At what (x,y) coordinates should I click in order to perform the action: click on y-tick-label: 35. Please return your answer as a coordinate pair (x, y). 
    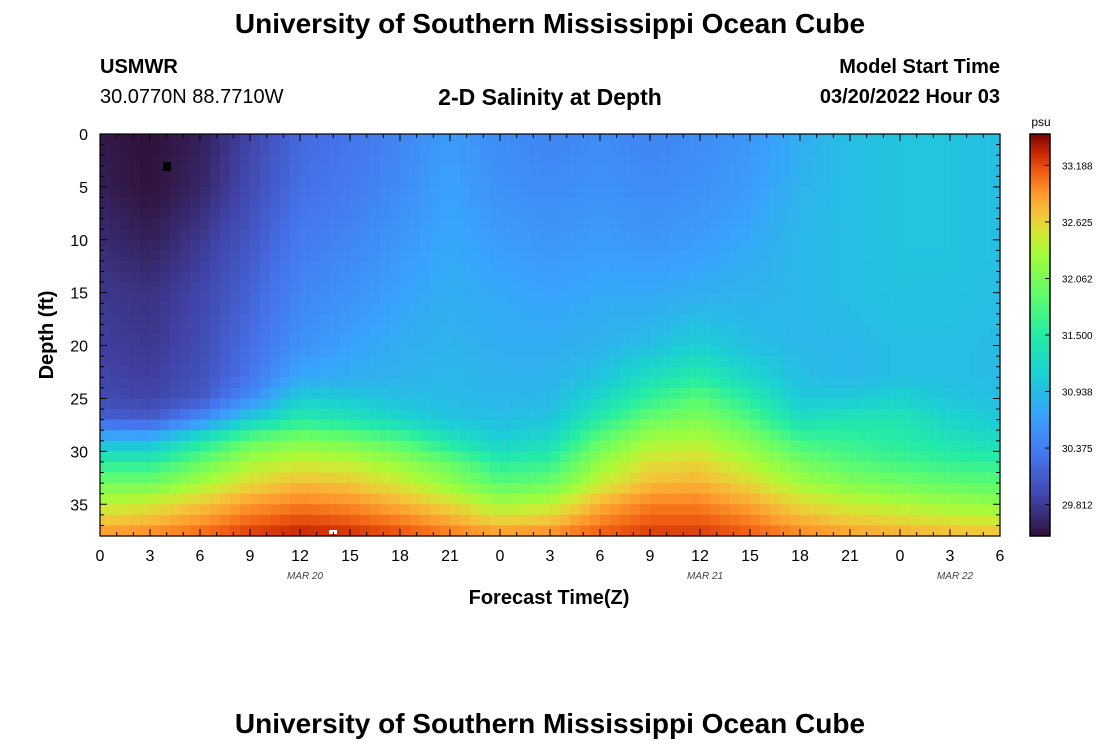
    Looking at the image, I should click on (79, 505).